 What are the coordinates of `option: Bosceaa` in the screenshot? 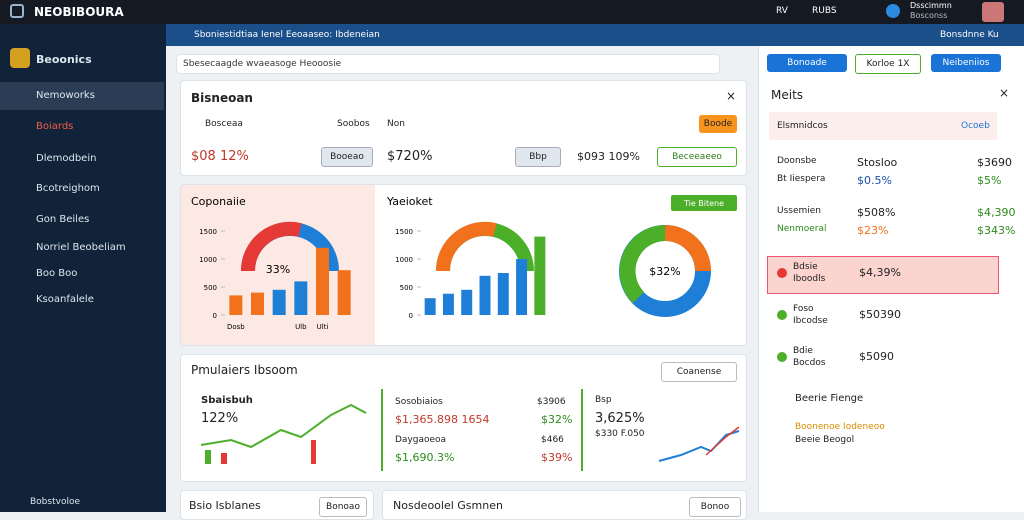 It's located at (224, 124).